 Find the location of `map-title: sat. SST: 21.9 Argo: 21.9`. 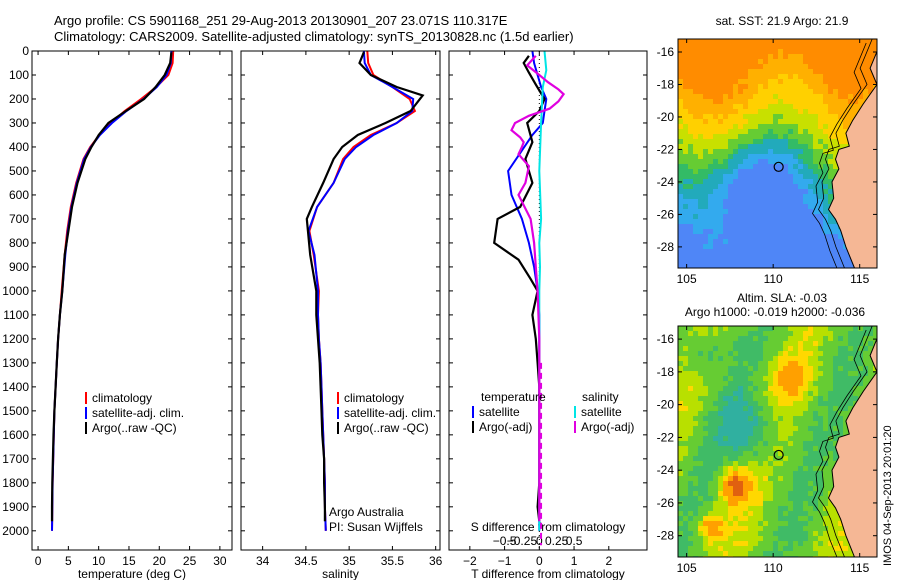

map-title: sat. SST: 21.9 Argo: 21.9 is located at coordinates (782, 21).